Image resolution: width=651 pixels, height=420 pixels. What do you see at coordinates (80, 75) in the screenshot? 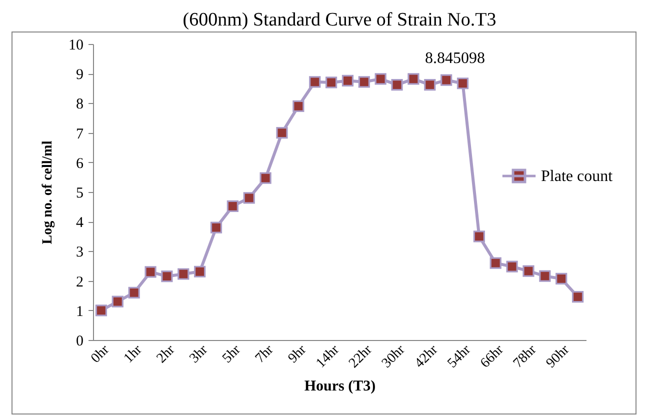
I see `y-tick-label: 9` at bounding box center [80, 75].